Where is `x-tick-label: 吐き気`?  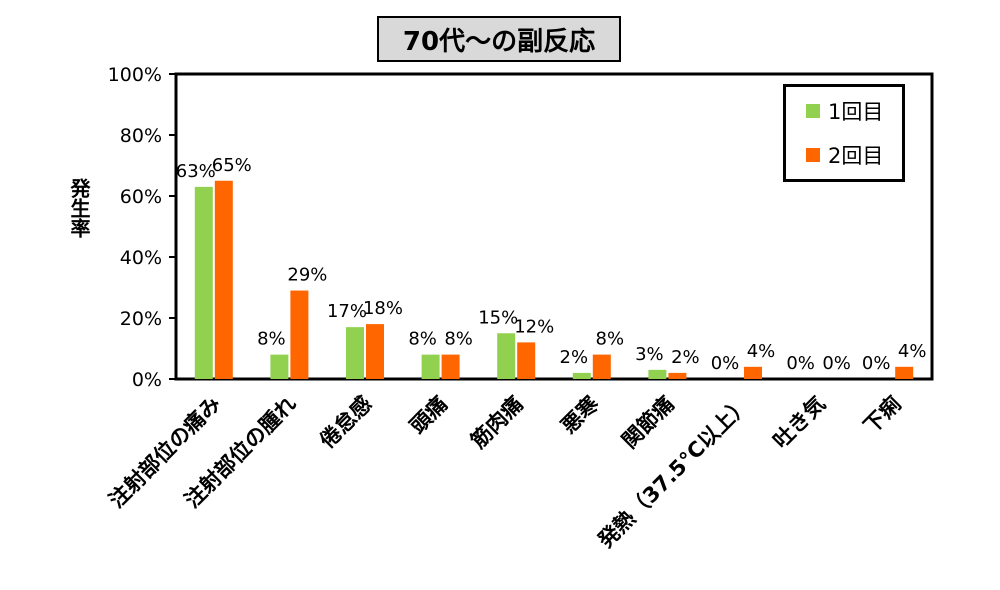 x-tick-label: 吐き気 is located at coordinates (800, 423).